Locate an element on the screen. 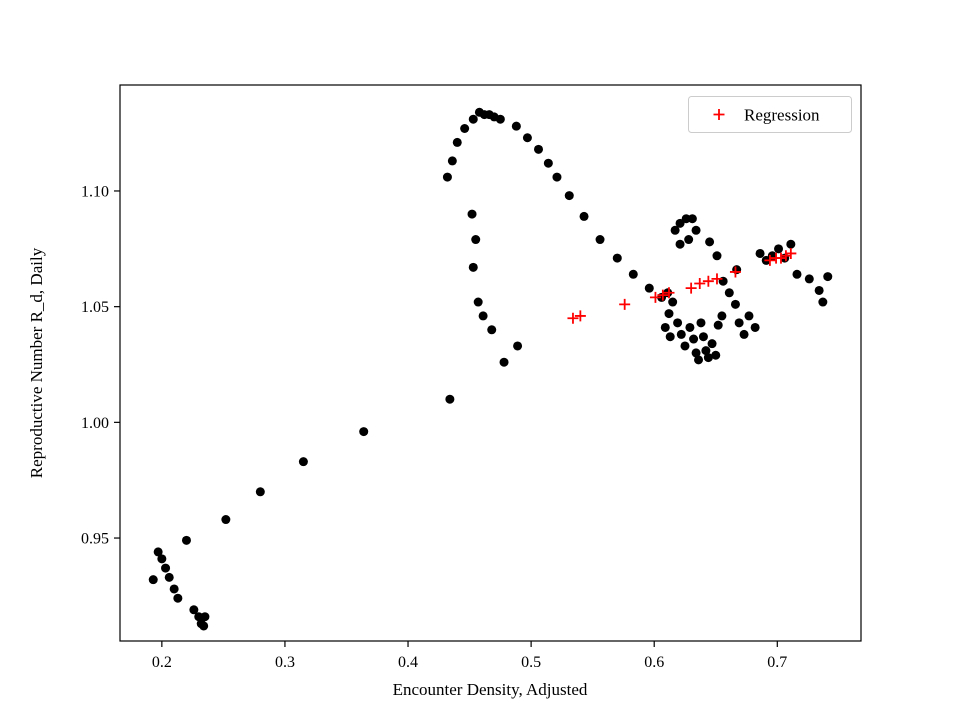 Image resolution: width=960 pixels, height=725 pixels. y-tick-label: 1.00 is located at coordinates (95, 423).